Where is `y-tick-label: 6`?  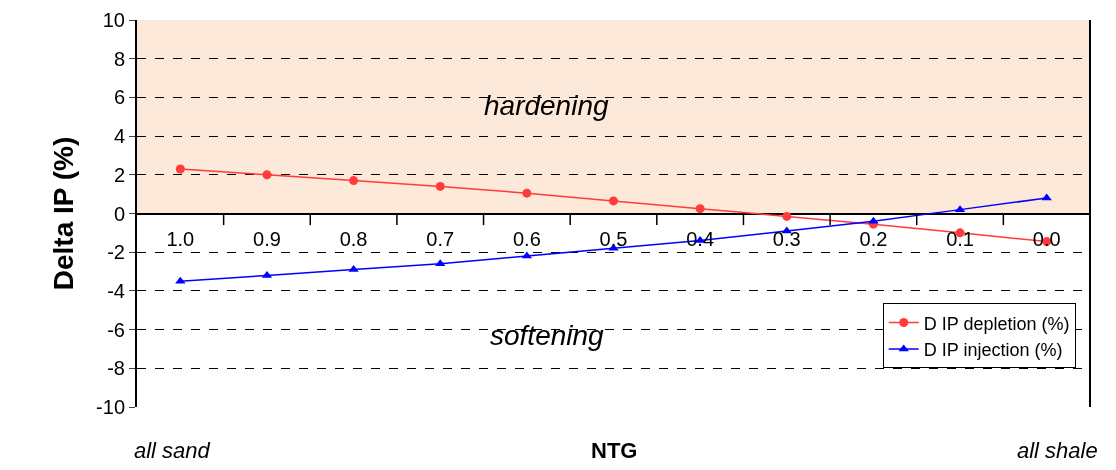 y-tick-label: 6 is located at coordinates (119, 97).